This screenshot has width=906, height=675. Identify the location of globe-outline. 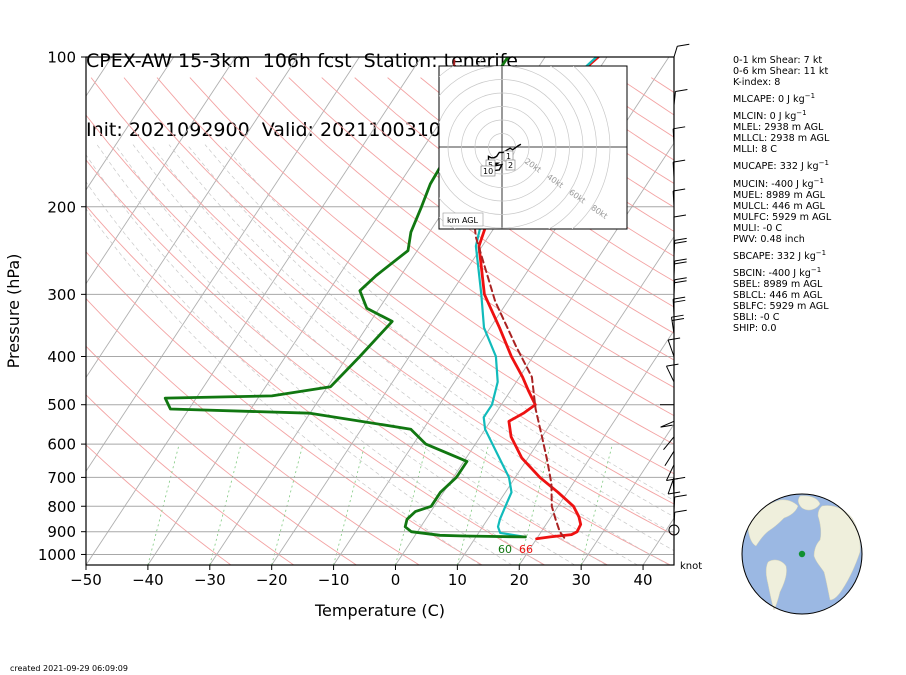
(802, 554).